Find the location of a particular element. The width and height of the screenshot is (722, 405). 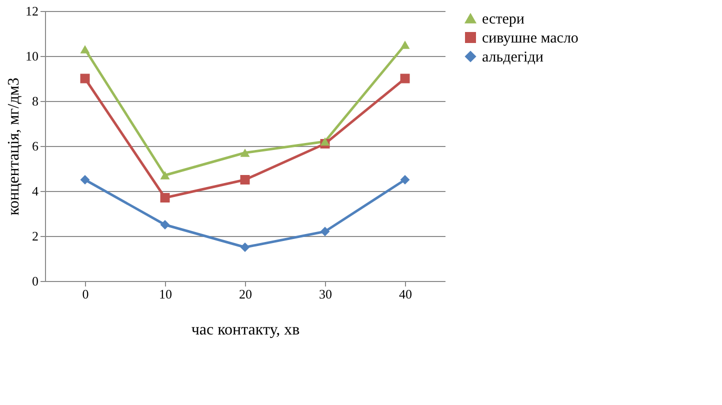

x-tick-label: 30 is located at coordinates (325, 294).